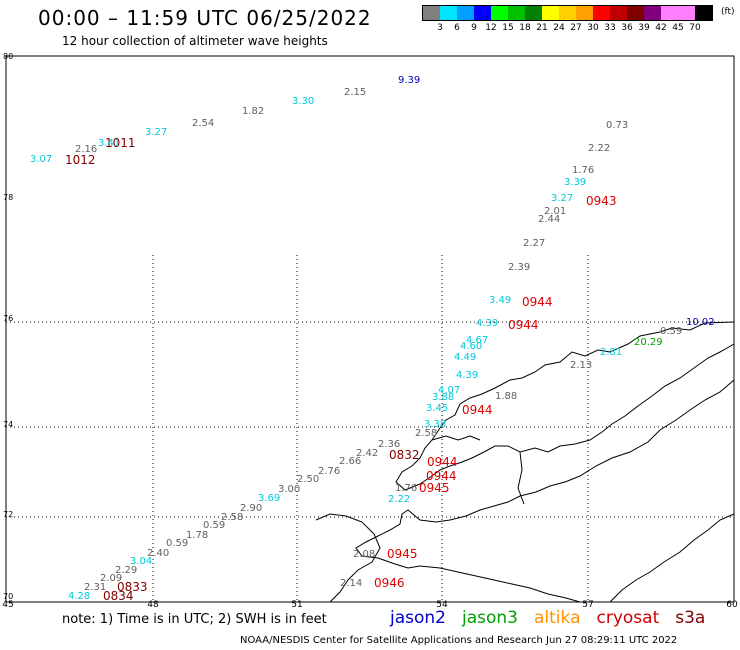 This screenshot has width=740, height=650. Describe the element at coordinates (141, 561) in the screenshot. I see `wave-height-label: 3.04` at that location.